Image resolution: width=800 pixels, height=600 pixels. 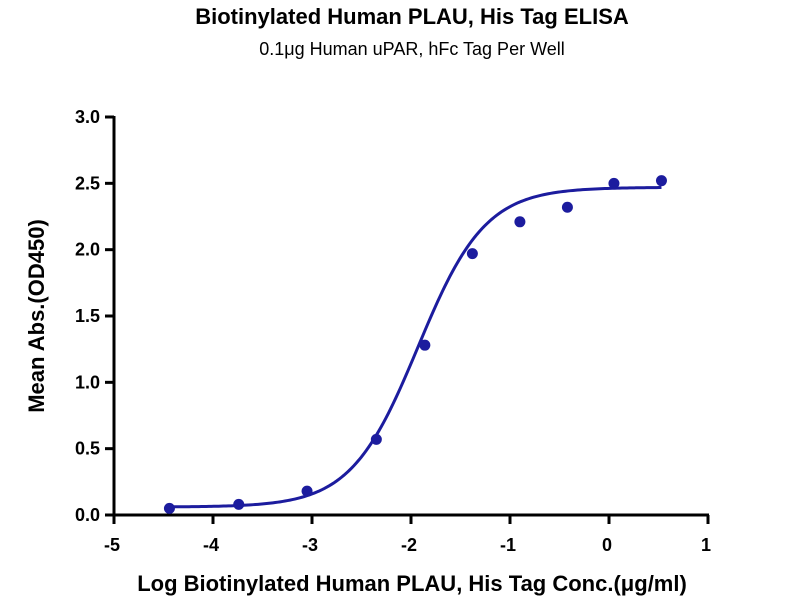 What do you see at coordinates (412, 16) in the screenshot?
I see `chart-title: Biotinylated Human PLAU, His Tag ELISA` at bounding box center [412, 16].